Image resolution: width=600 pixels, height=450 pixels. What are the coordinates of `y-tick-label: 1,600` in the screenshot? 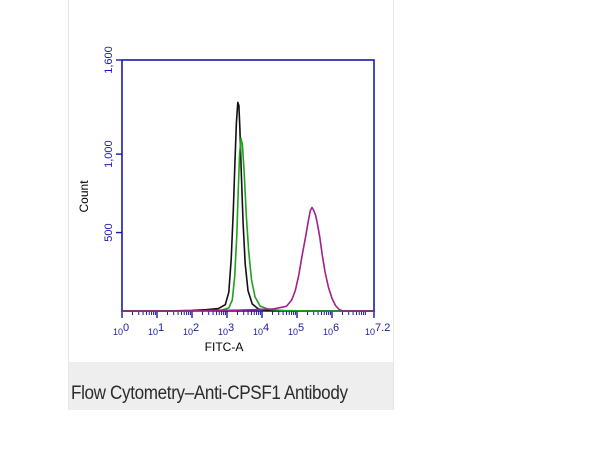 It's located at (109, 60).